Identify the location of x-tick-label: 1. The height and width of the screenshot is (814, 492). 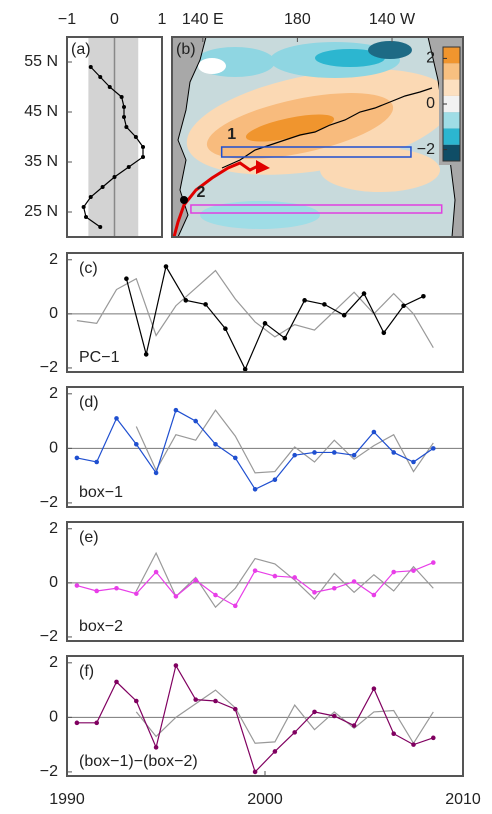
(162, 19).